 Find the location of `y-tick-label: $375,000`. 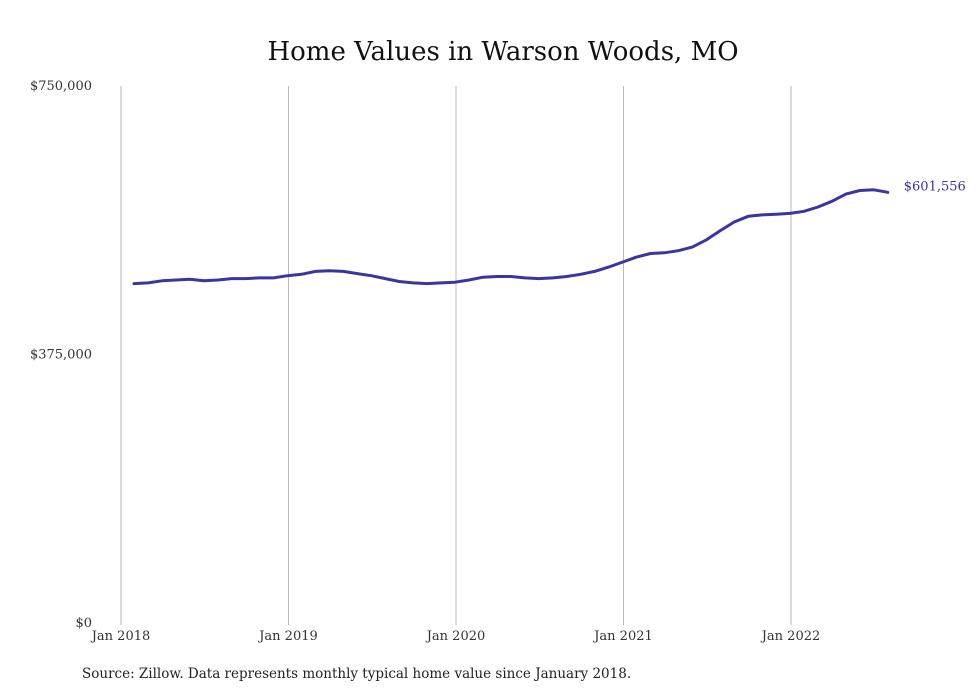

y-tick-label: $375,000 is located at coordinates (61, 355).